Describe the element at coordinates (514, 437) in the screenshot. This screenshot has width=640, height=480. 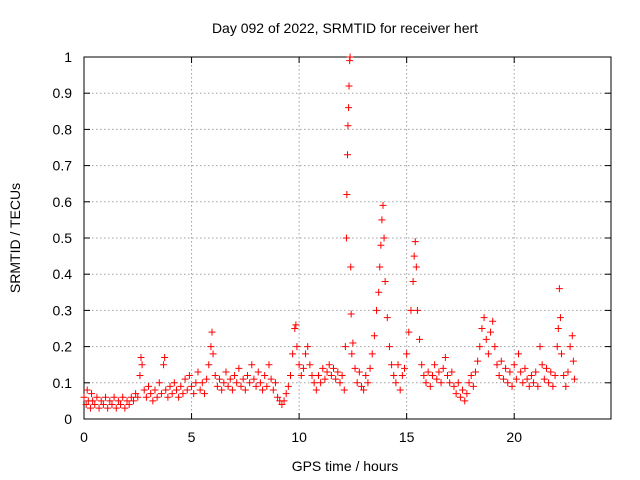
I see `x-tick-label: 20` at that location.